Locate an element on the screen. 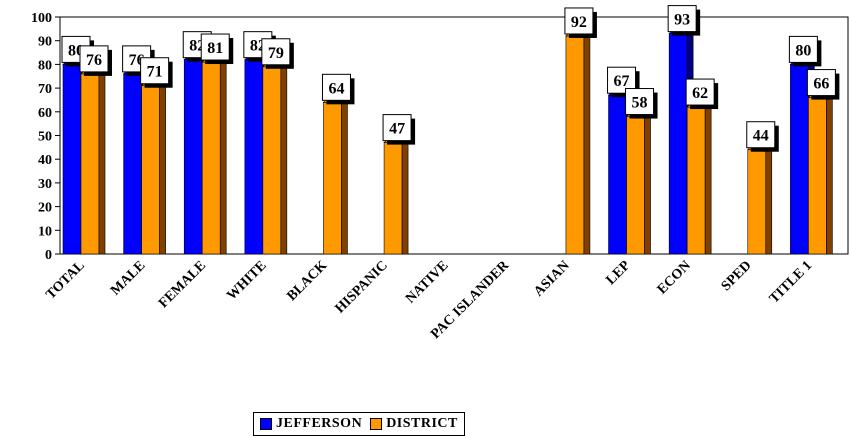  y-tick-label: 70 is located at coordinates (45, 89).